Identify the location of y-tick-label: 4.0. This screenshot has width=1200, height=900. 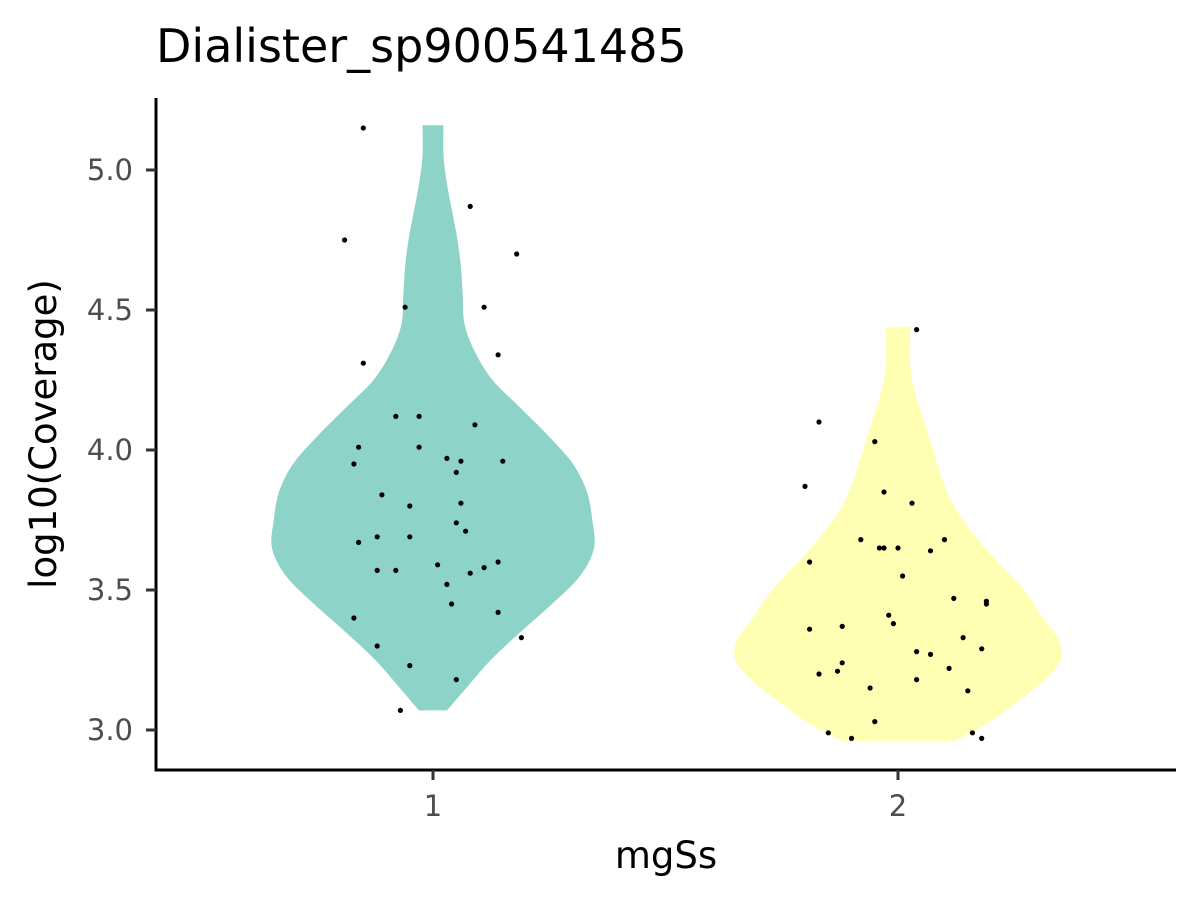
(110, 450).